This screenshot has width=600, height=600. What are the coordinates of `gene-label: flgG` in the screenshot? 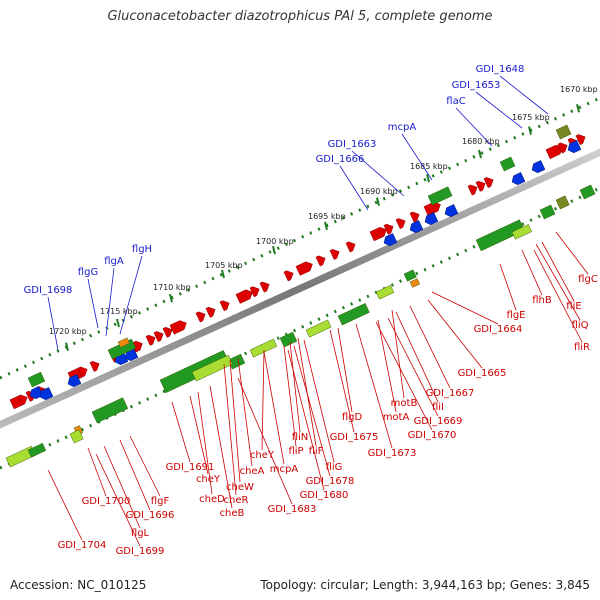 It's located at (88, 272).